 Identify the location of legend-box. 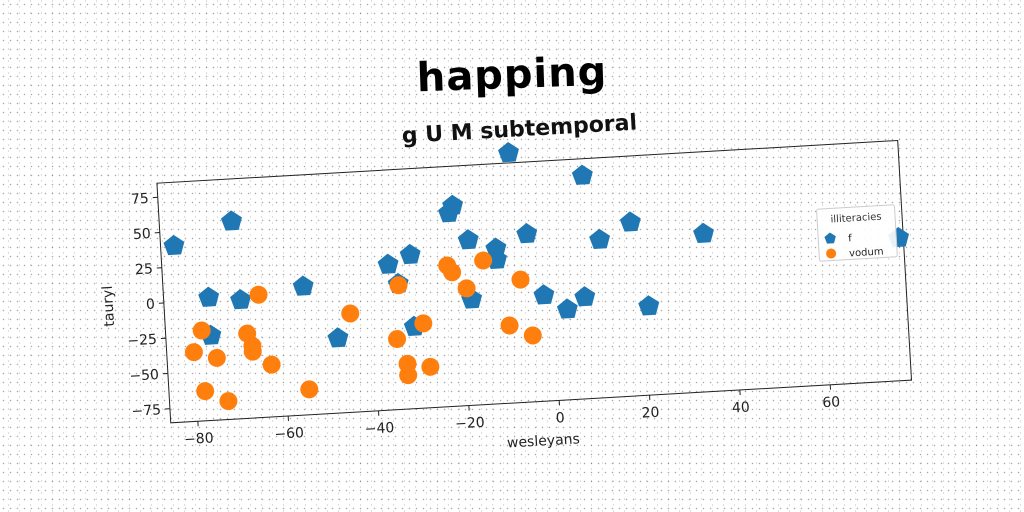
(857, 233).